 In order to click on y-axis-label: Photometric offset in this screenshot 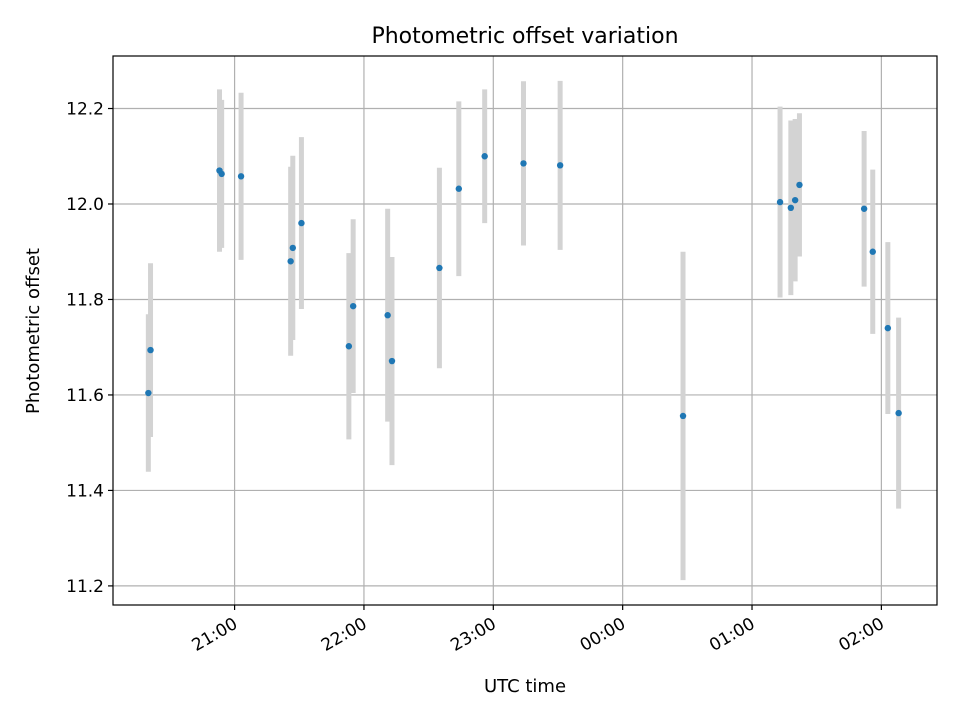, I will do `click(33, 331)`.